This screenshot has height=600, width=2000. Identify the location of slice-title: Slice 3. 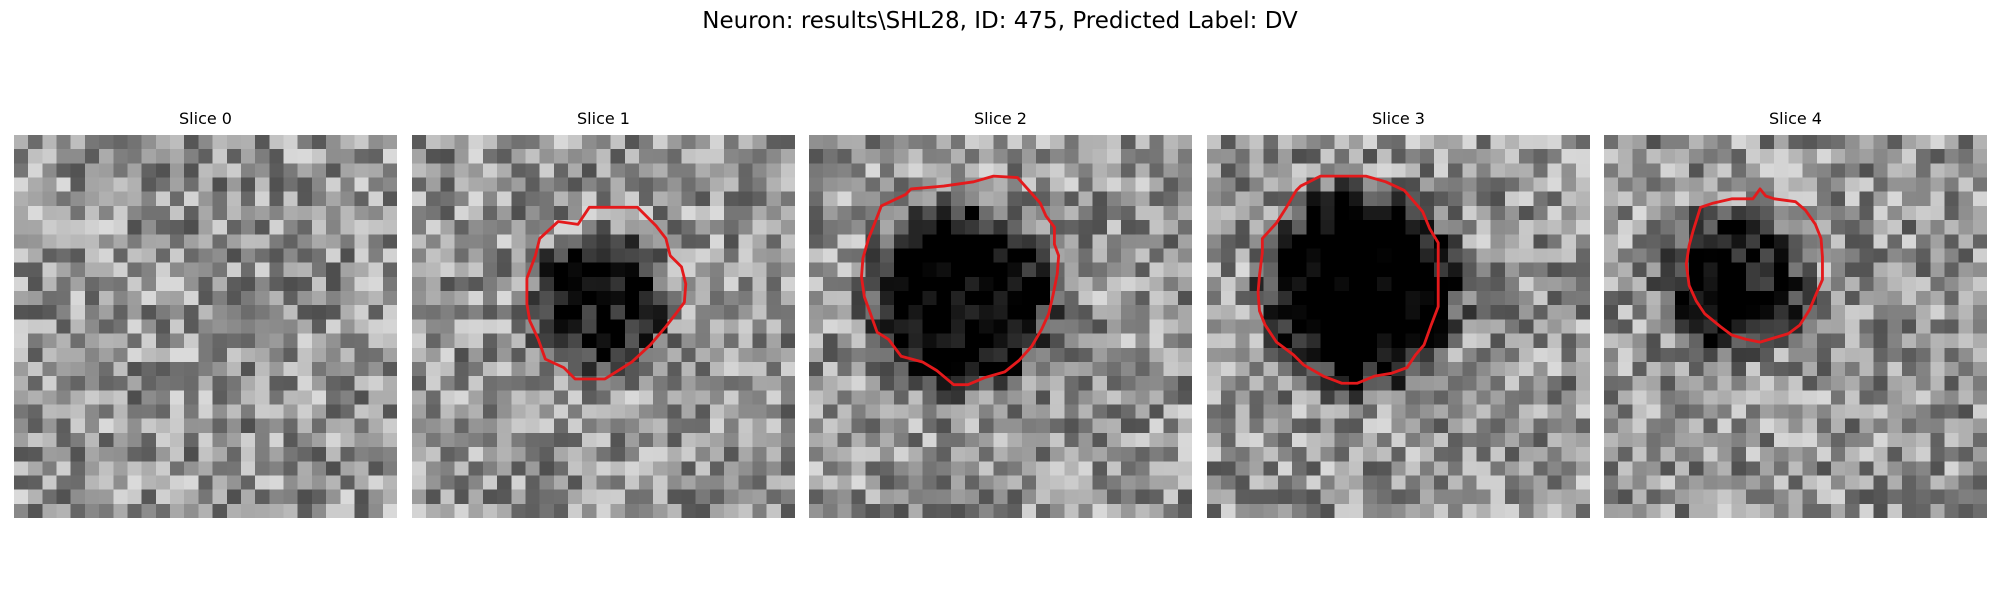
(1398, 118).